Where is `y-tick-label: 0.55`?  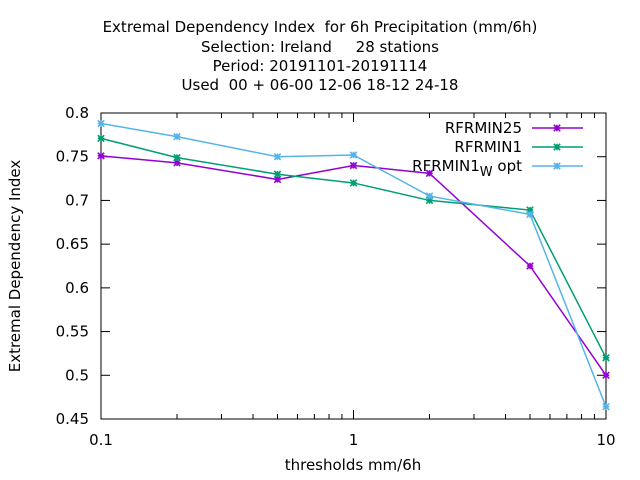
y-tick-label: 0.55 is located at coordinates (72, 332).